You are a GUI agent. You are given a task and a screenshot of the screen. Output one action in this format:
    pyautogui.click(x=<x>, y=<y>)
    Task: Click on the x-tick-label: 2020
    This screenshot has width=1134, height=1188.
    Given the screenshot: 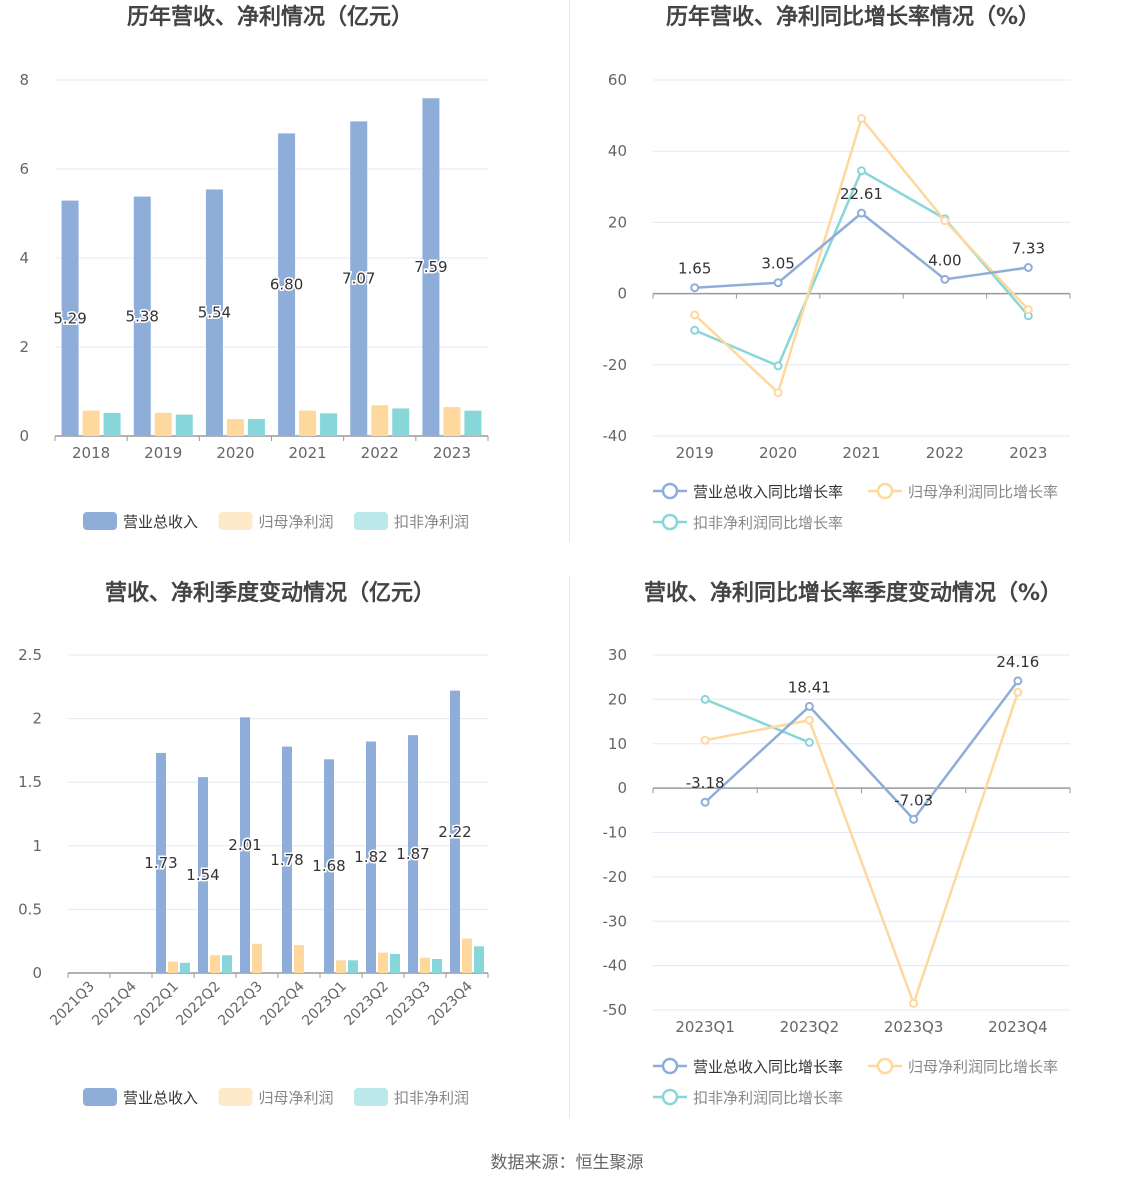 What is the action you would take?
    pyautogui.click(x=778, y=453)
    